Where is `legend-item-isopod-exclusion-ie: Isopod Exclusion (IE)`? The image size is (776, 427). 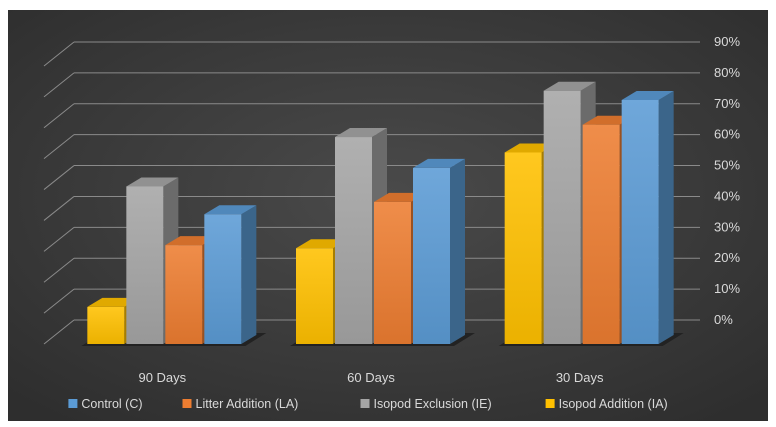
legend-item-isopod-exclusion-ie: Isopod Exclusion (IE) is located at coordinates (426, 404).